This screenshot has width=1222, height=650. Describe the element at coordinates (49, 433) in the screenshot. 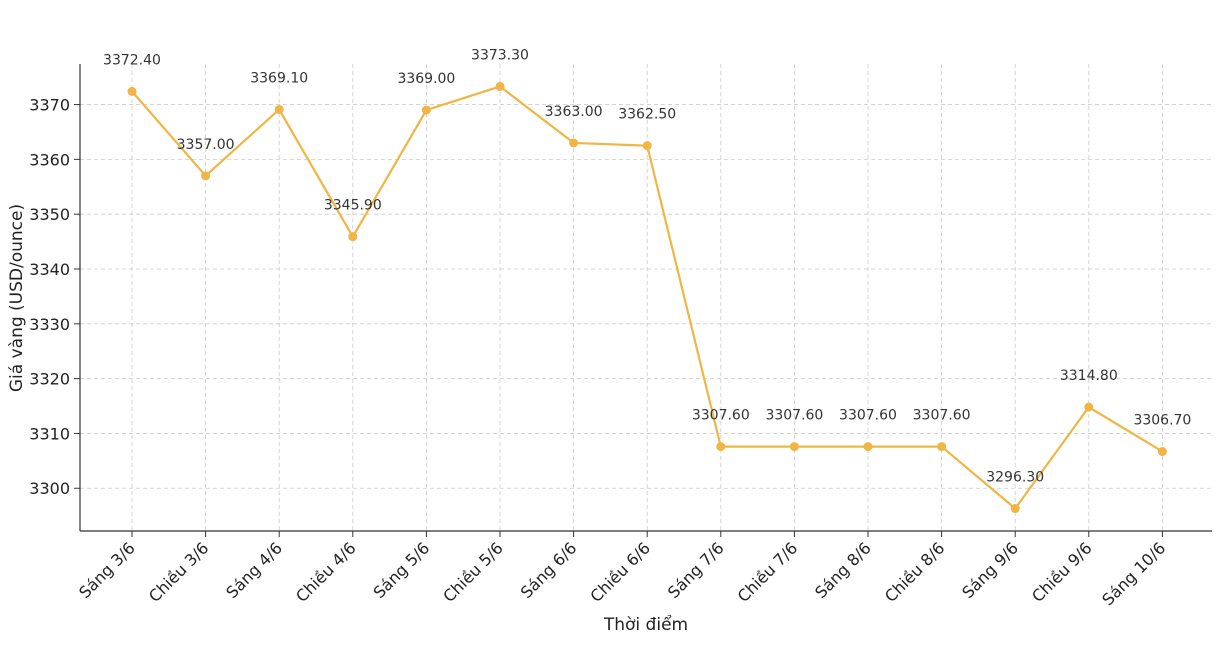

I see `y-tick-label: 3310` at that location.